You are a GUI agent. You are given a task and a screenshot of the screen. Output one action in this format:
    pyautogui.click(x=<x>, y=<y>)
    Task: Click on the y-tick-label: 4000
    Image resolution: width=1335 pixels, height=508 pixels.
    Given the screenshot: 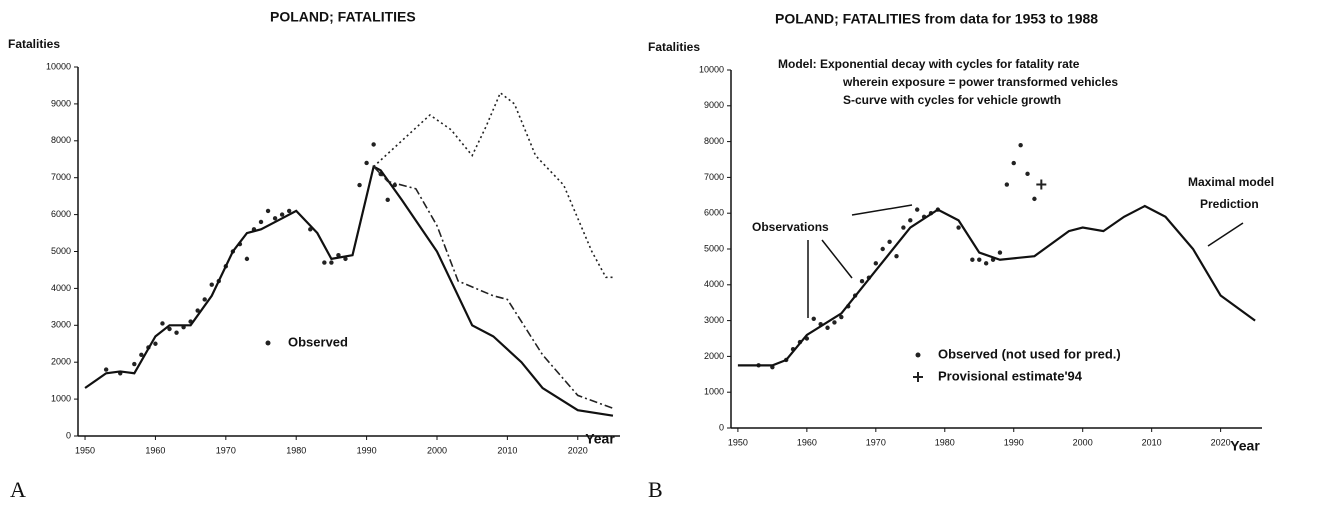 What is the action you would take?
    pyautogui.click(x=61, y=288)
    